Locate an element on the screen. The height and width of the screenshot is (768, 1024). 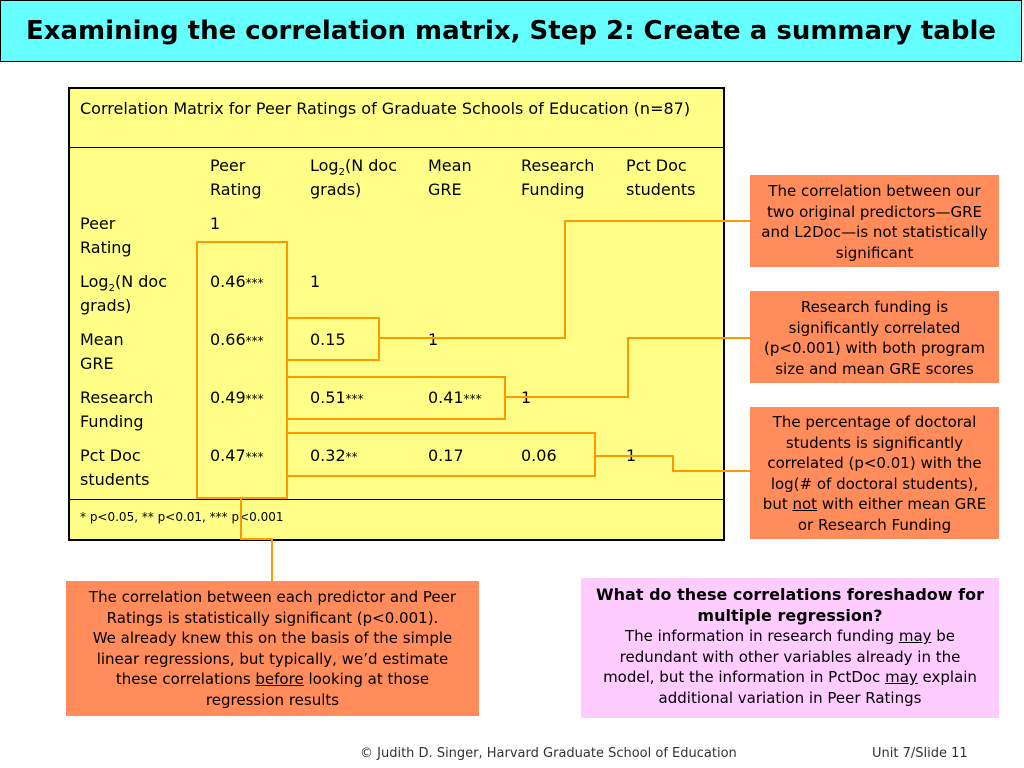
highlight-peer-rating-column is located at coordinates (242, 370).